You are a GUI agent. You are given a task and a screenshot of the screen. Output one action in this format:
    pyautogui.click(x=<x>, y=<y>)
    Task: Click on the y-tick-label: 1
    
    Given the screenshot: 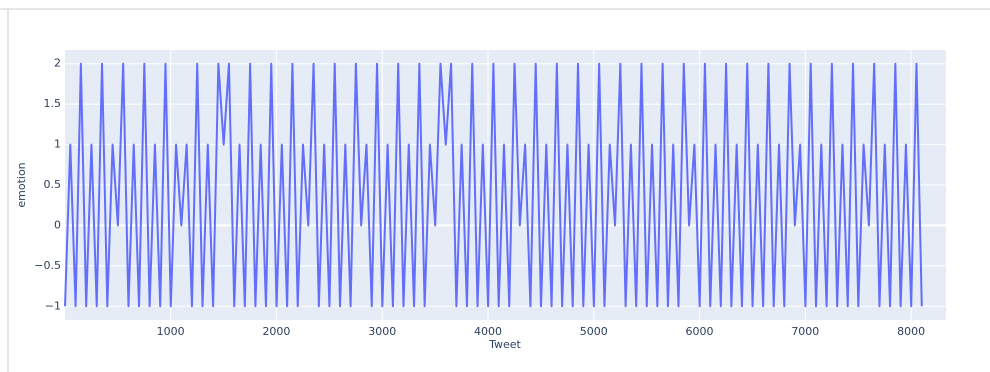 What is the action you would take?
    pyautogui.click(x=57, y=144)
    